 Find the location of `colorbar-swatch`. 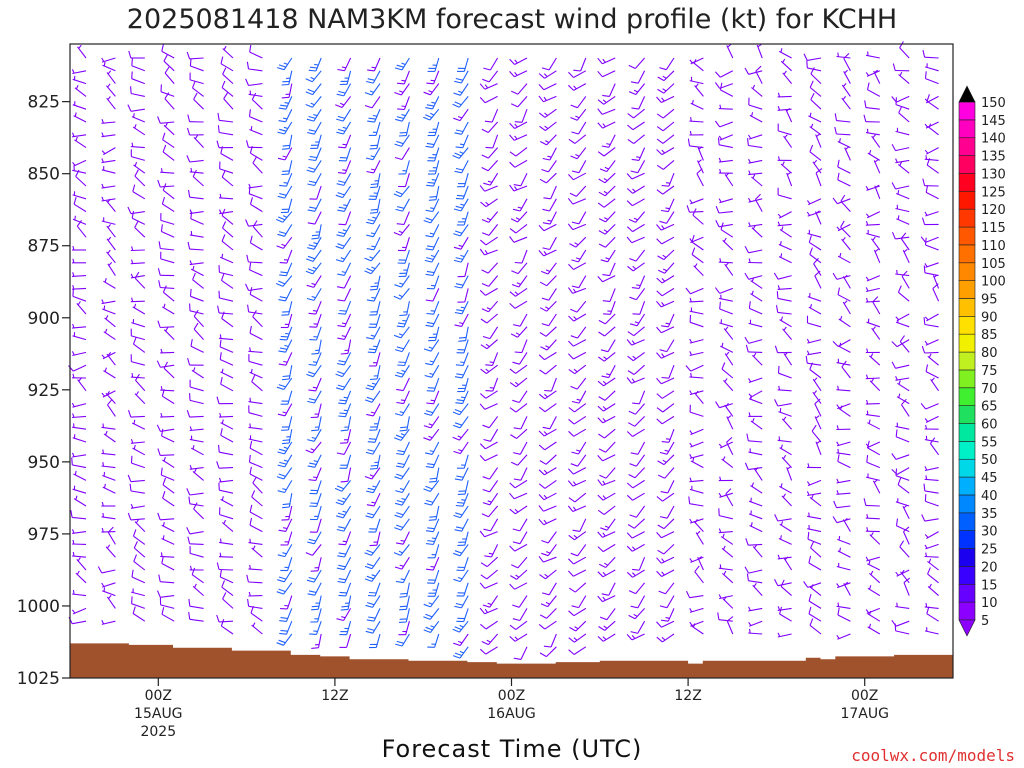

colorbar-swatch is located at coordinates (967, 218).